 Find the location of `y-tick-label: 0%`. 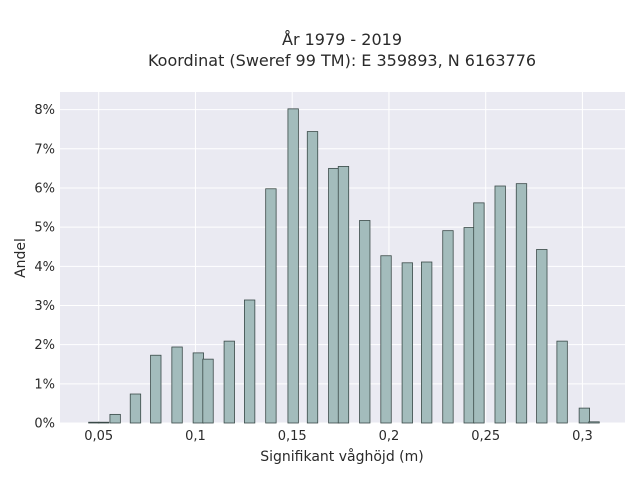

y-tick-label: 0% is located at coordinates (44, 424).